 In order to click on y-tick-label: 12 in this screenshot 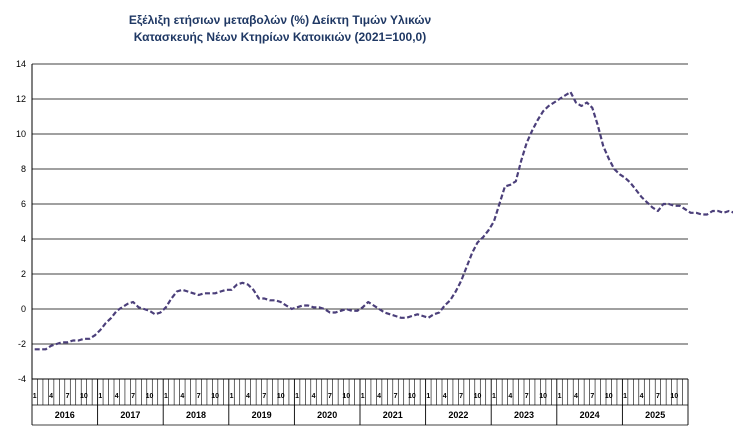, I will do `click(21, 99)`.